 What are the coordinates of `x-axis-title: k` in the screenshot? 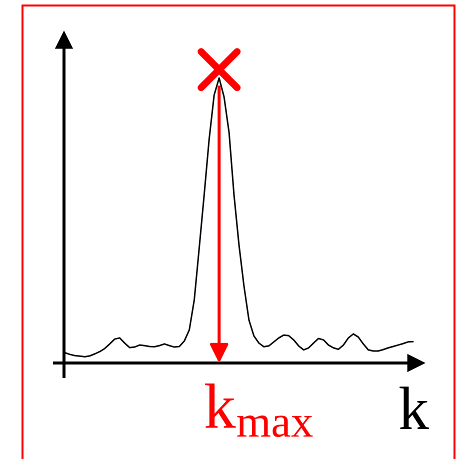 It's located at (414, 407).